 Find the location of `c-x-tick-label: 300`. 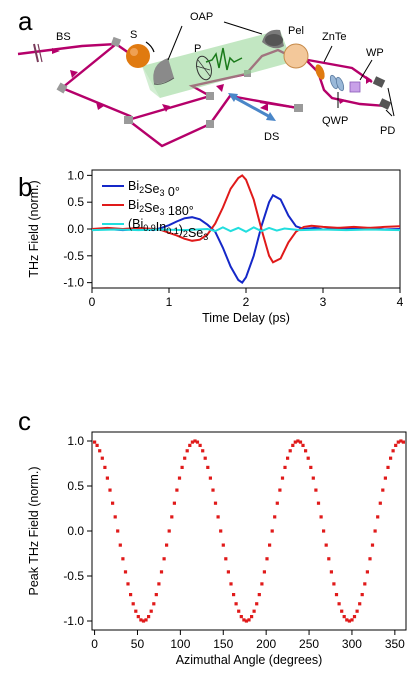

c-x-tick-label: 300 is located at coordinates (352, 644).